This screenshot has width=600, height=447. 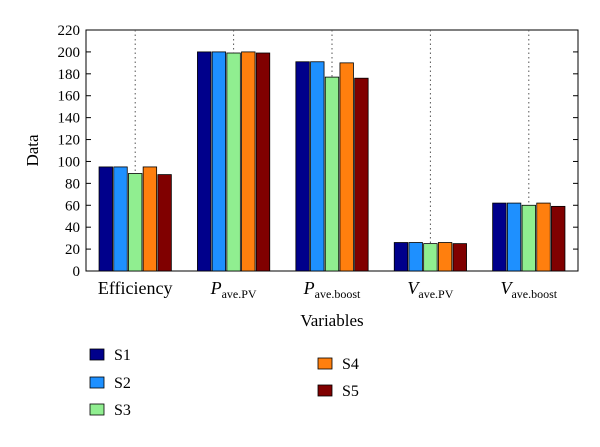 What do you see at coordinates (350, 364) in the screenshot?
I see `legend-label-s4: S4` at bounding box center [350, 364].